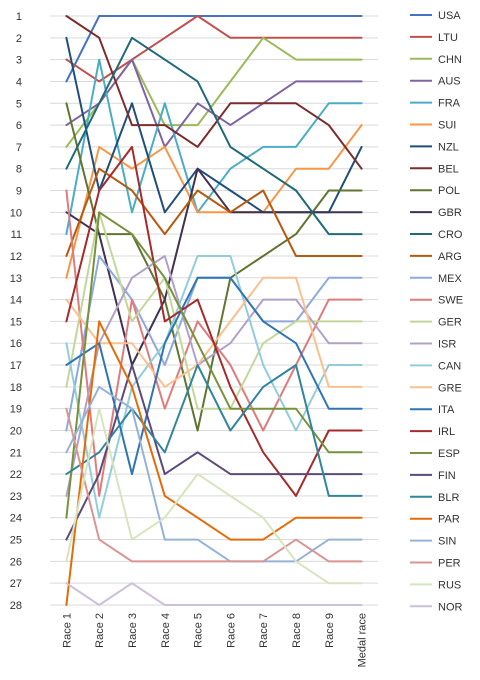 The image size is (480, 680). I want to click on legend-label: CHN, so click(450, 60).